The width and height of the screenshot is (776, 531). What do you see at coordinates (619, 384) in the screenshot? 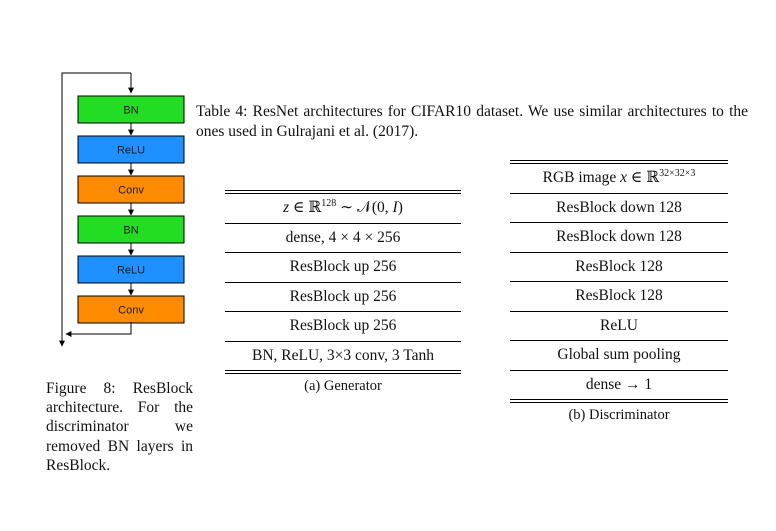
I see `discriminator-row: dense → 1` at bounding box center [619, 384].